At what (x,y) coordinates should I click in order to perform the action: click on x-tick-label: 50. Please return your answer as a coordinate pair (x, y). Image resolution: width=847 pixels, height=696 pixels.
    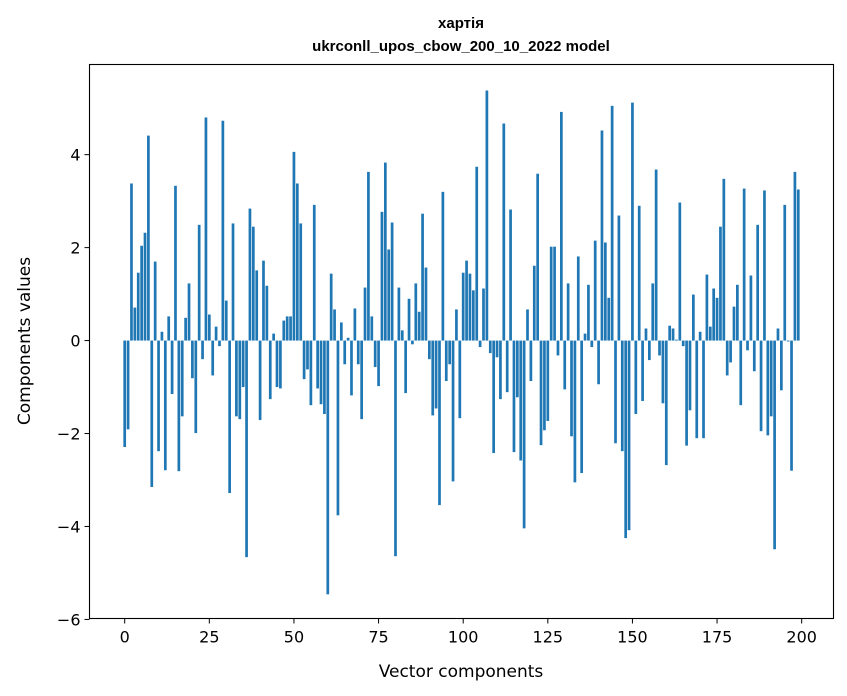
    Looking at the image, I should click on (294, 637).